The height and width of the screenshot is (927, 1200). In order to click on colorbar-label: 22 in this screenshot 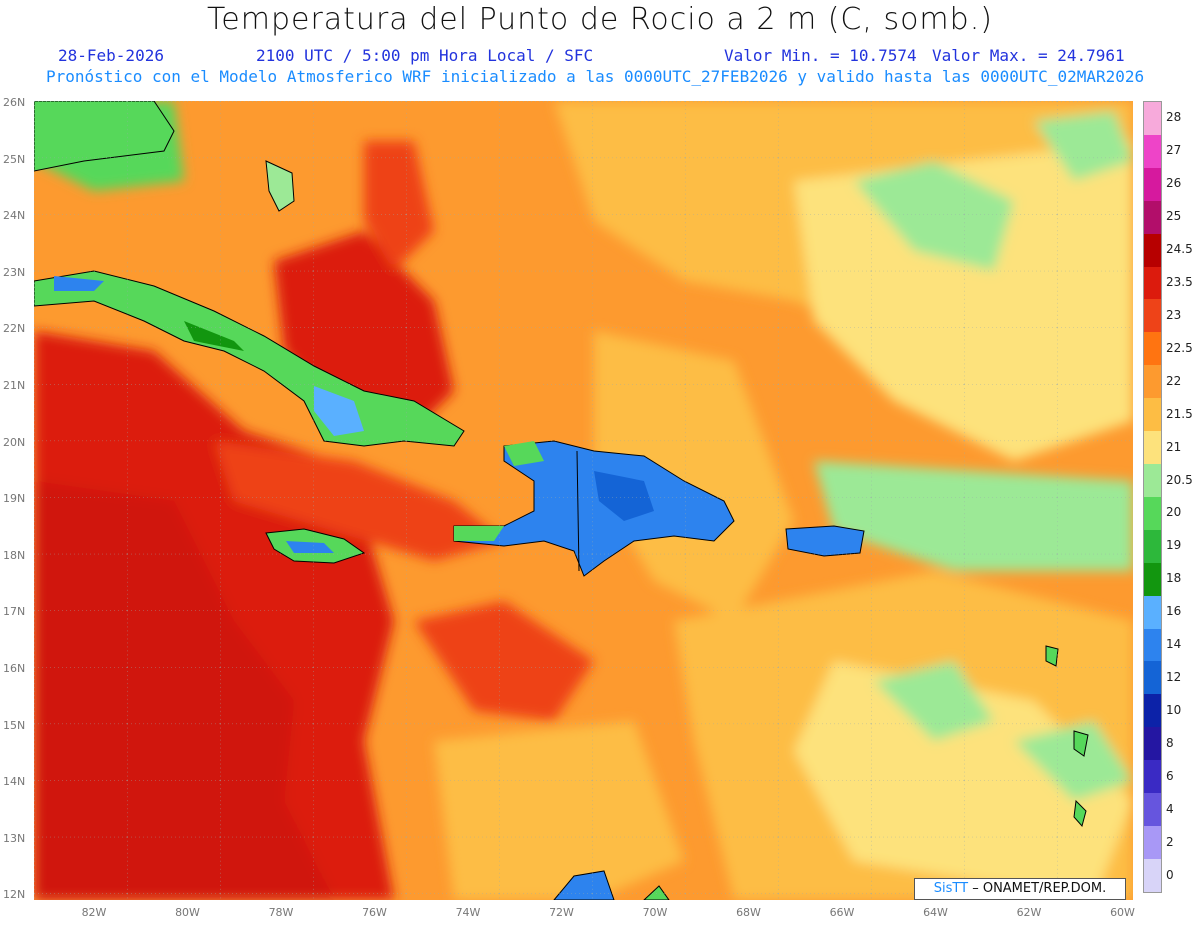, I will do `click(1174, 380)`.